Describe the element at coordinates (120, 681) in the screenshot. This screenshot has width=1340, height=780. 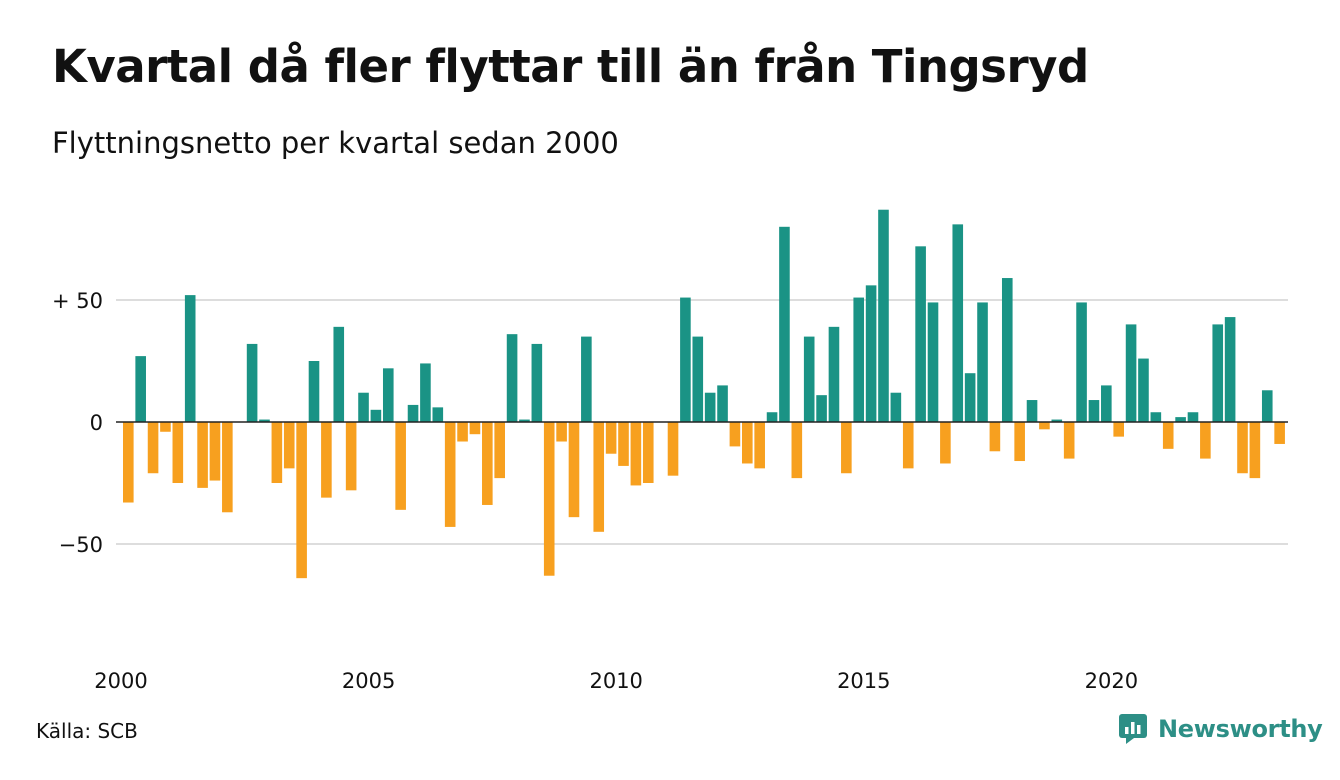
I see `x-tick-label: 2000` at that location.